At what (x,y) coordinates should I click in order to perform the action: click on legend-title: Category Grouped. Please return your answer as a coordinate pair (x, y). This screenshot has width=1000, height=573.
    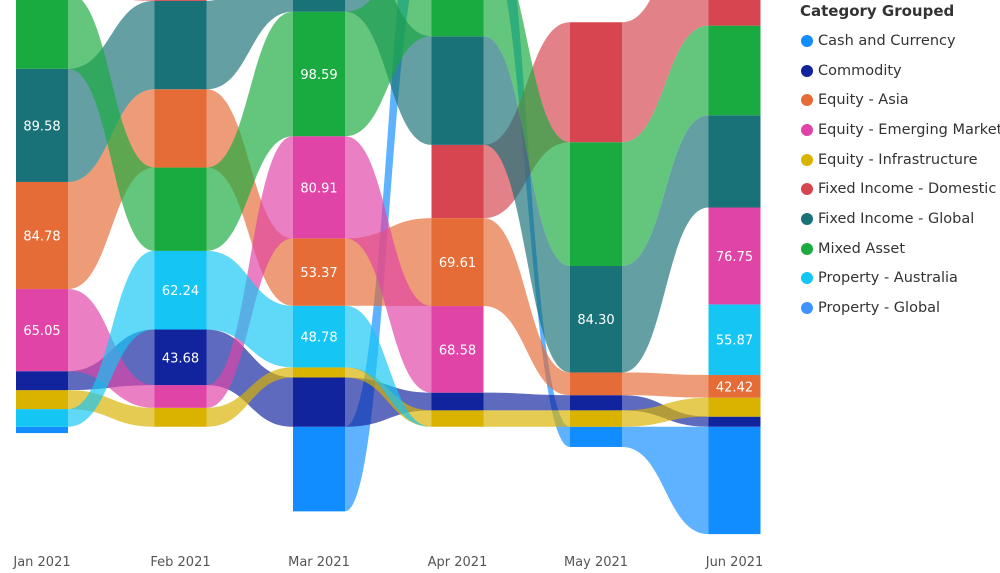
    Looking at the image, I should click on (877, 11).